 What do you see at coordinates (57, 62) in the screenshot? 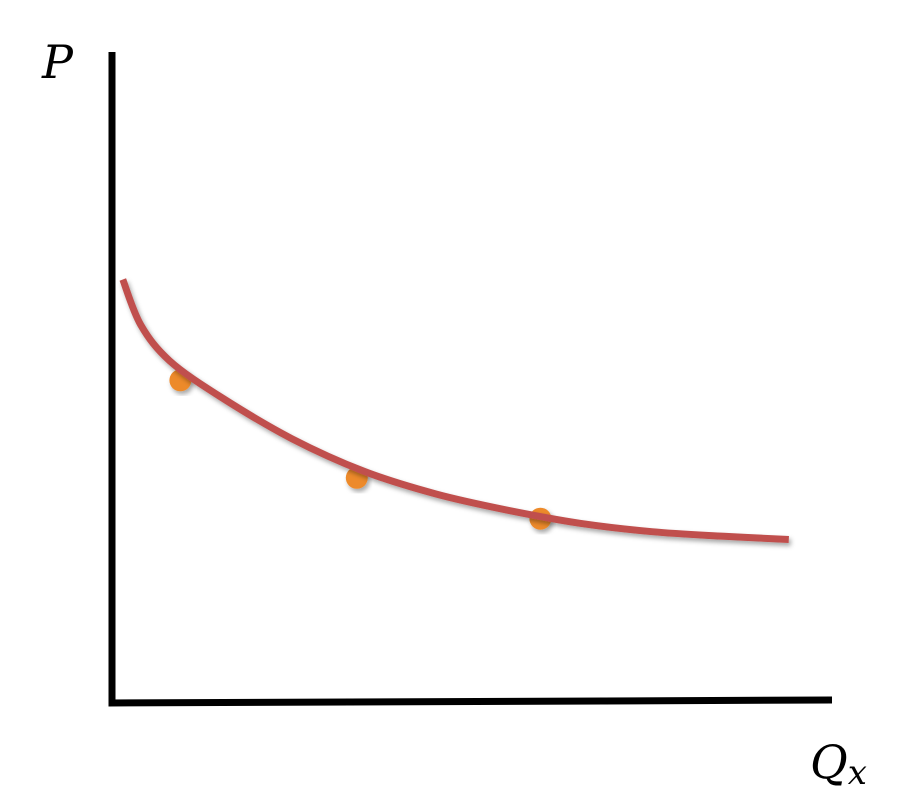
I see `y-axis-label: P` at bounding box center [57, 62].